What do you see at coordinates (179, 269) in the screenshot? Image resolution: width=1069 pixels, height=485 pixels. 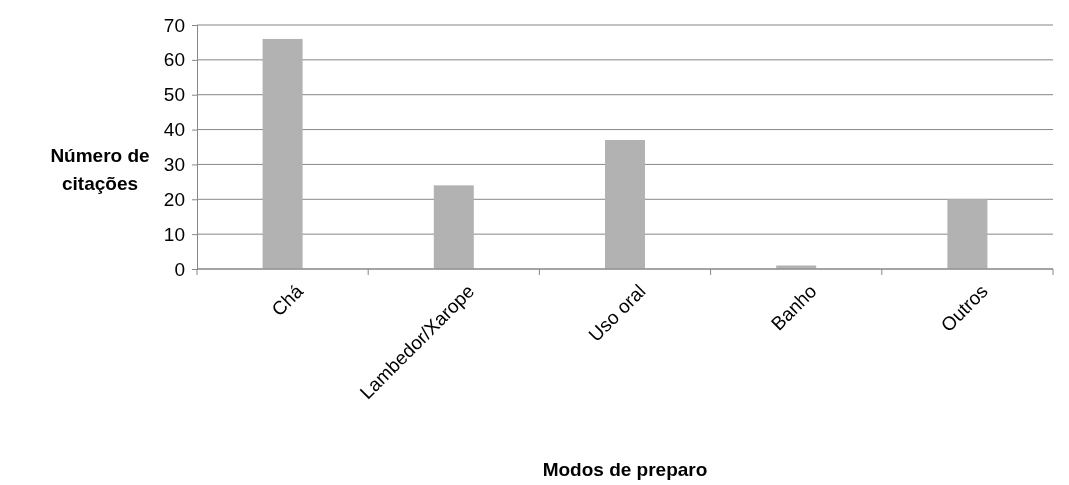 I see `y-tick-label: 0` at bounding box center [179, 269].